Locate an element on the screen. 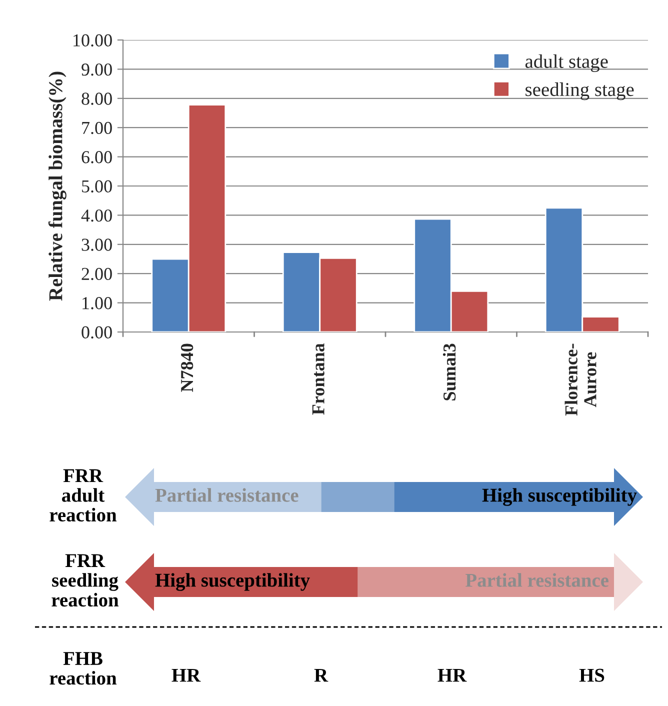 This screenshot has width=668, height=706. text: HS is located at coordinates (591, 675).